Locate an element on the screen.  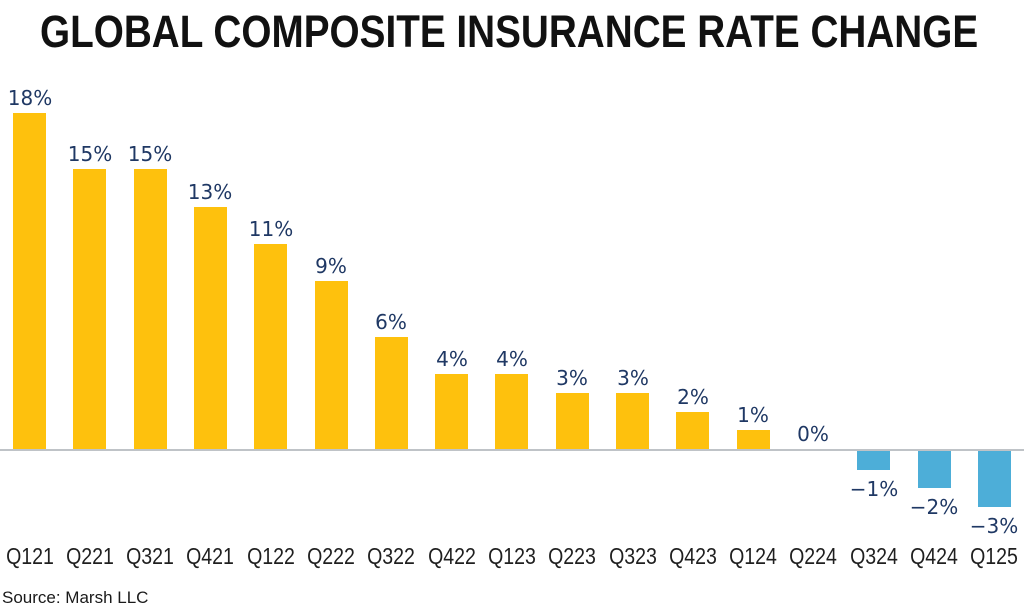
category-label-Q424: Q424 is located at coordinates (934, 556).